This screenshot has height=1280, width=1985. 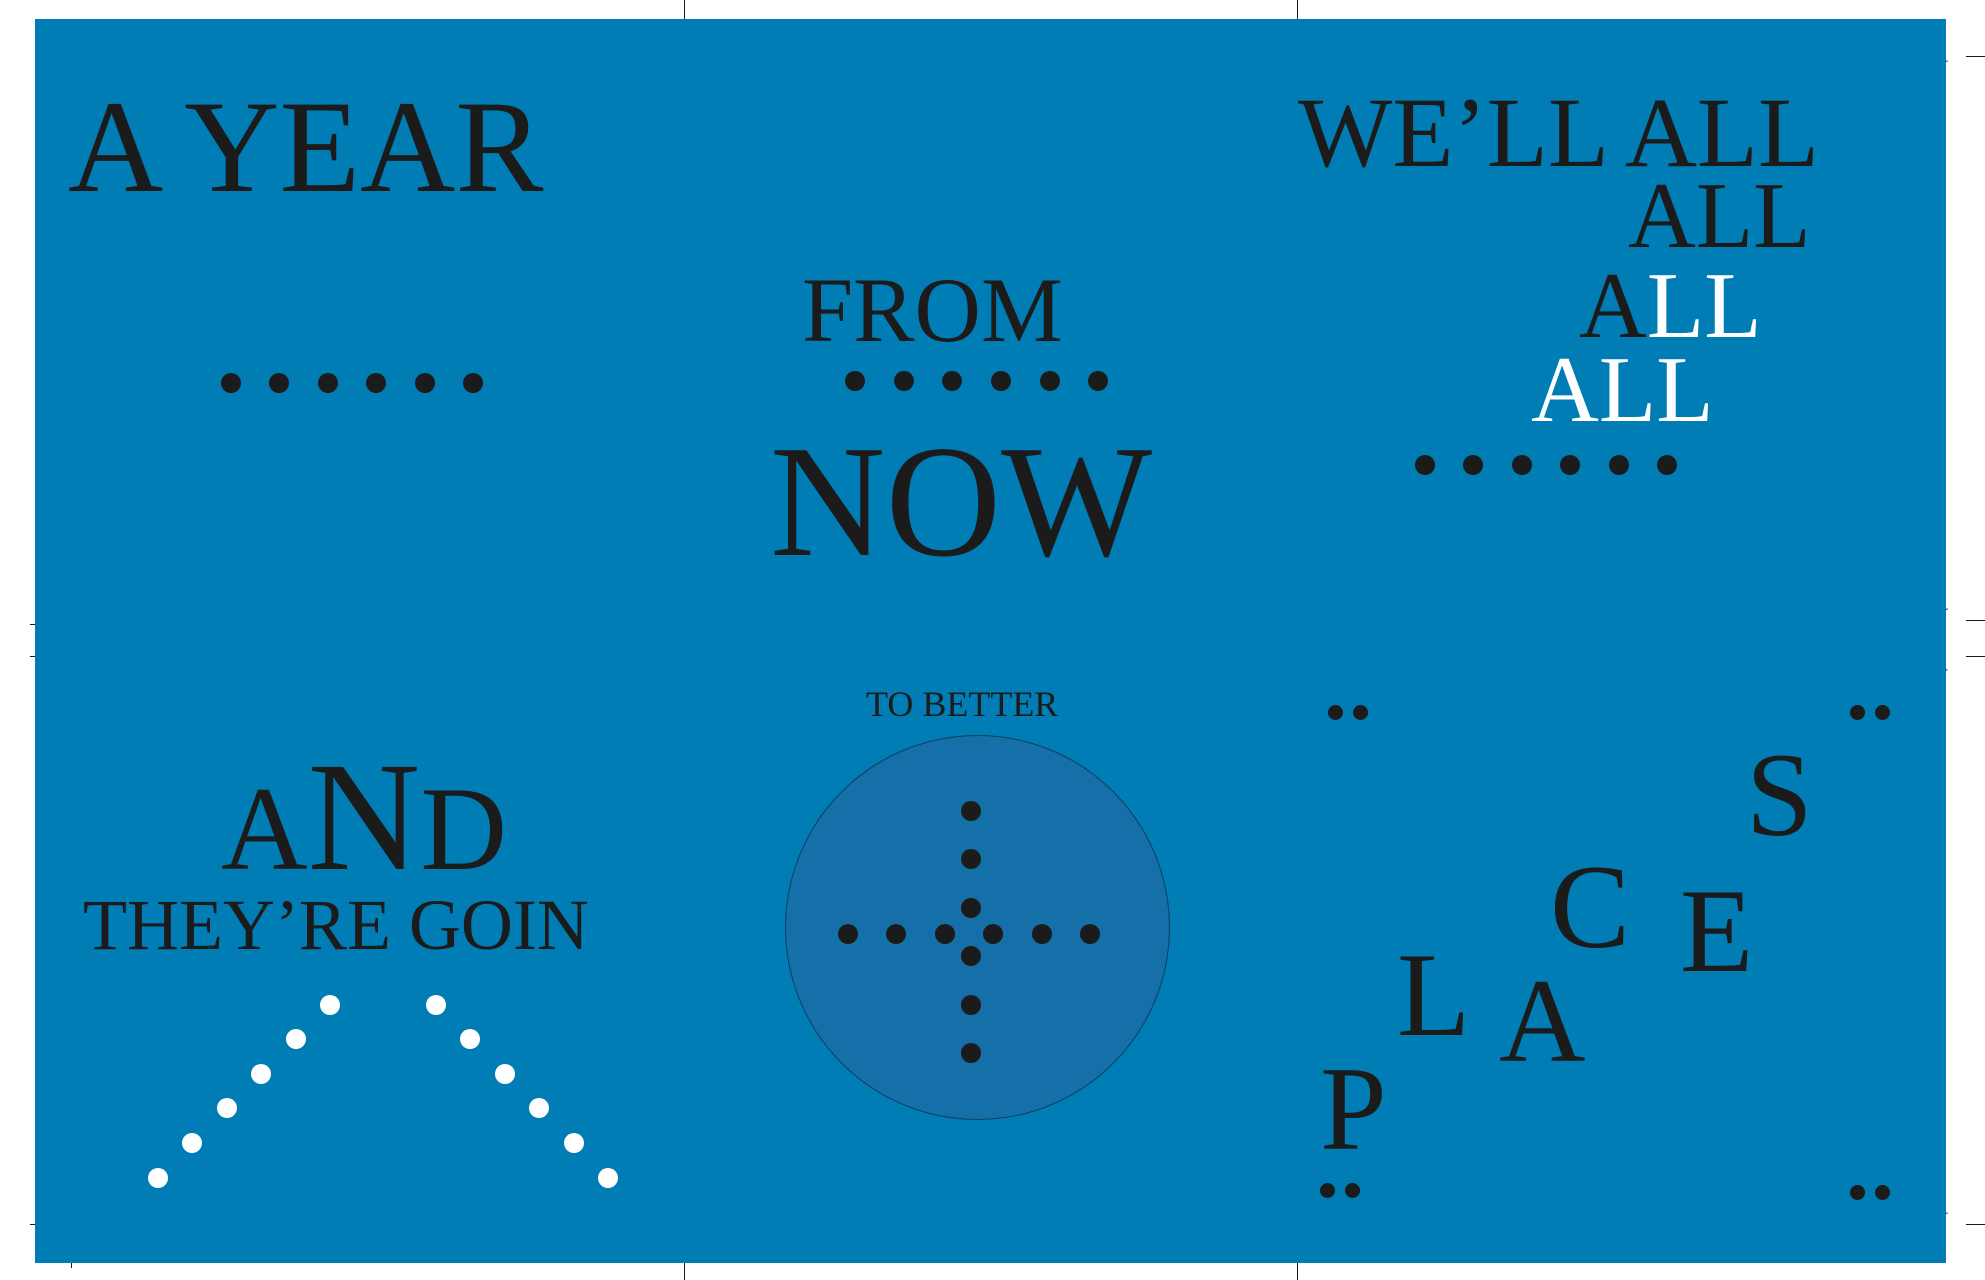 I want to click on letter-l: L, so click(x=1434, y=994).